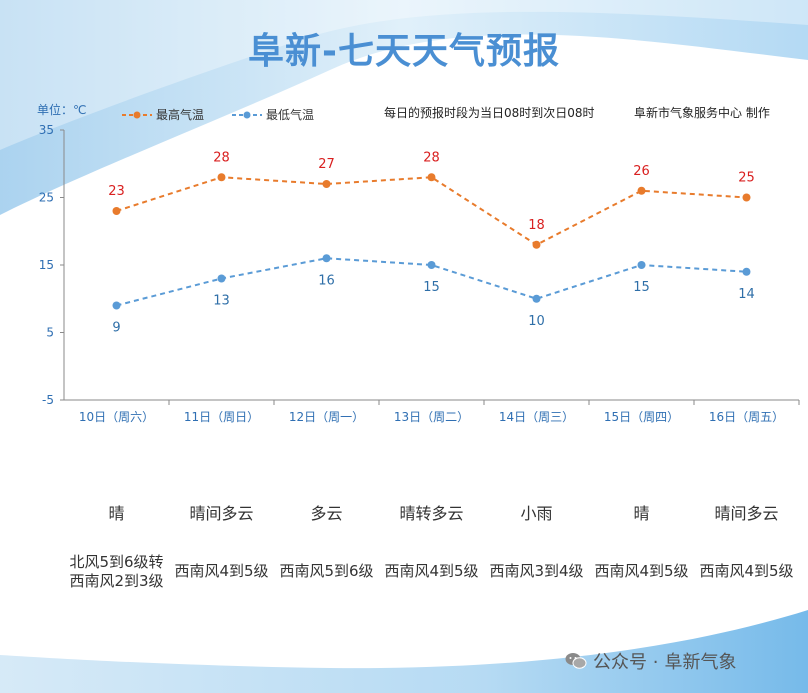 The height and width of the screenshot is (693, 808). Describe the element at coordinates (116, 513) in the screenshot. I see `condition-day-1: 晴` at that location.